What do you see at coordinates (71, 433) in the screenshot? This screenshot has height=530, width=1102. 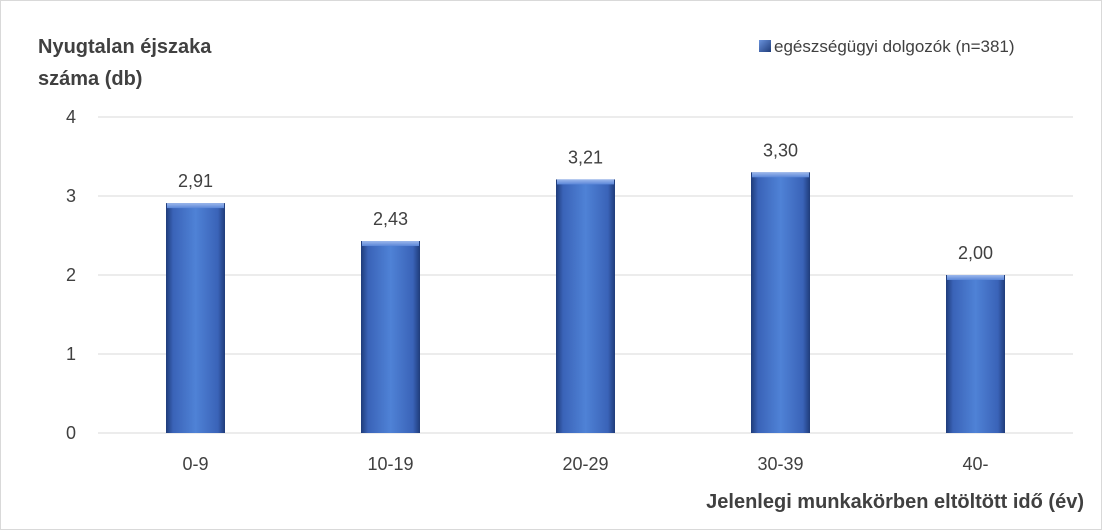 I see `y-tick-label: 0` at bounding box center [71, 433].